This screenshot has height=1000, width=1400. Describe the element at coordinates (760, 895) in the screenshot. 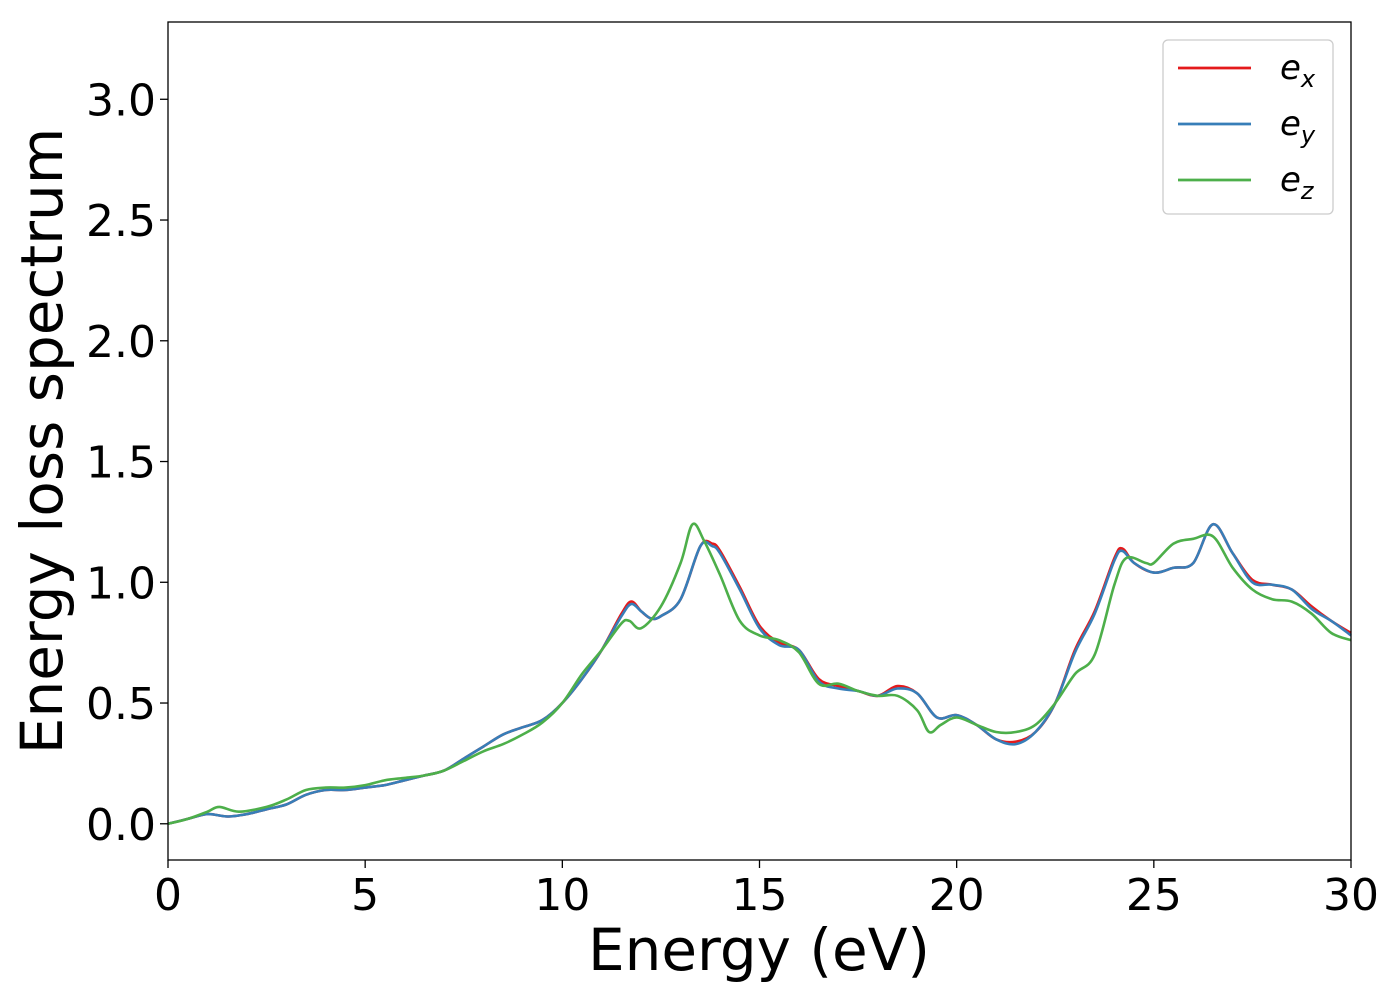

I see `x-tick-label: 15` at that location.